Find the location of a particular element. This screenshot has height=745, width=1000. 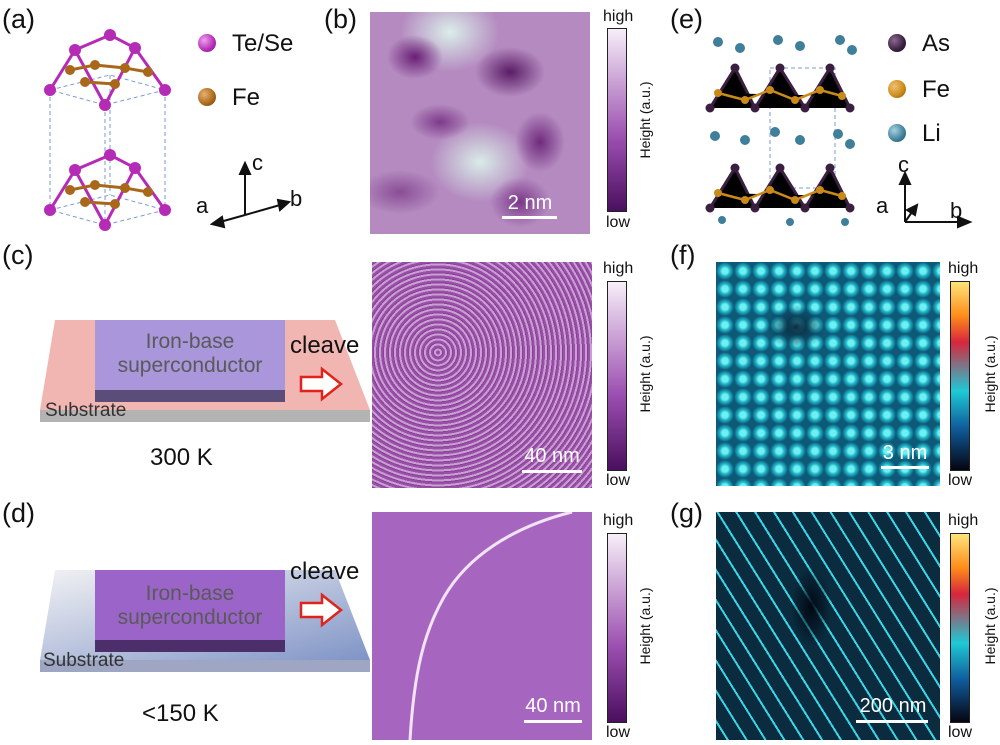

cleave-label-d: cleave is located at coordinates (325, 571).